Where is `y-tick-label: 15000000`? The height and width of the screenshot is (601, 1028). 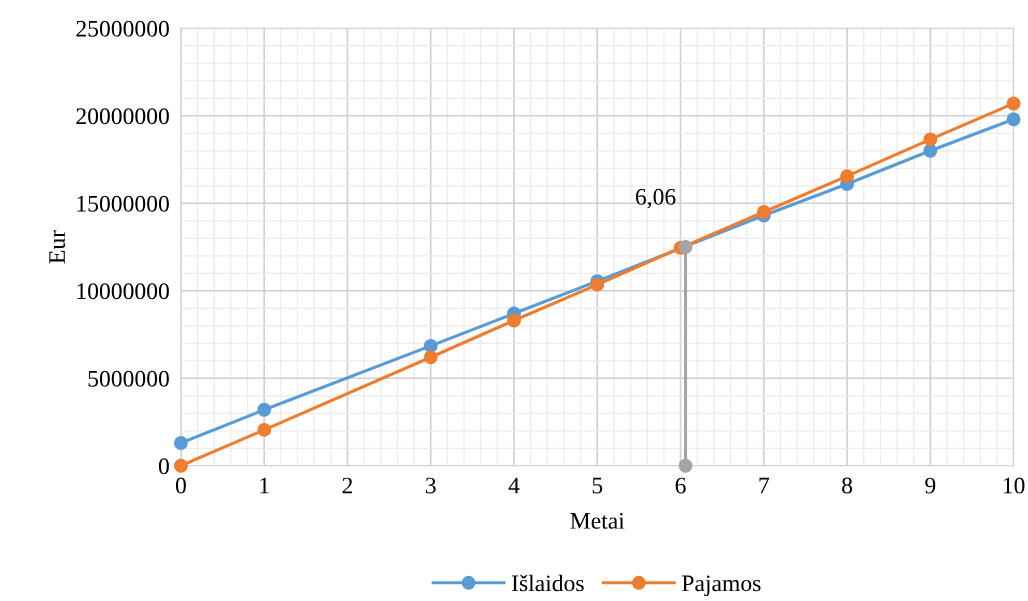
y-tick-label: 15000000 is located at coordinates (123, 203).